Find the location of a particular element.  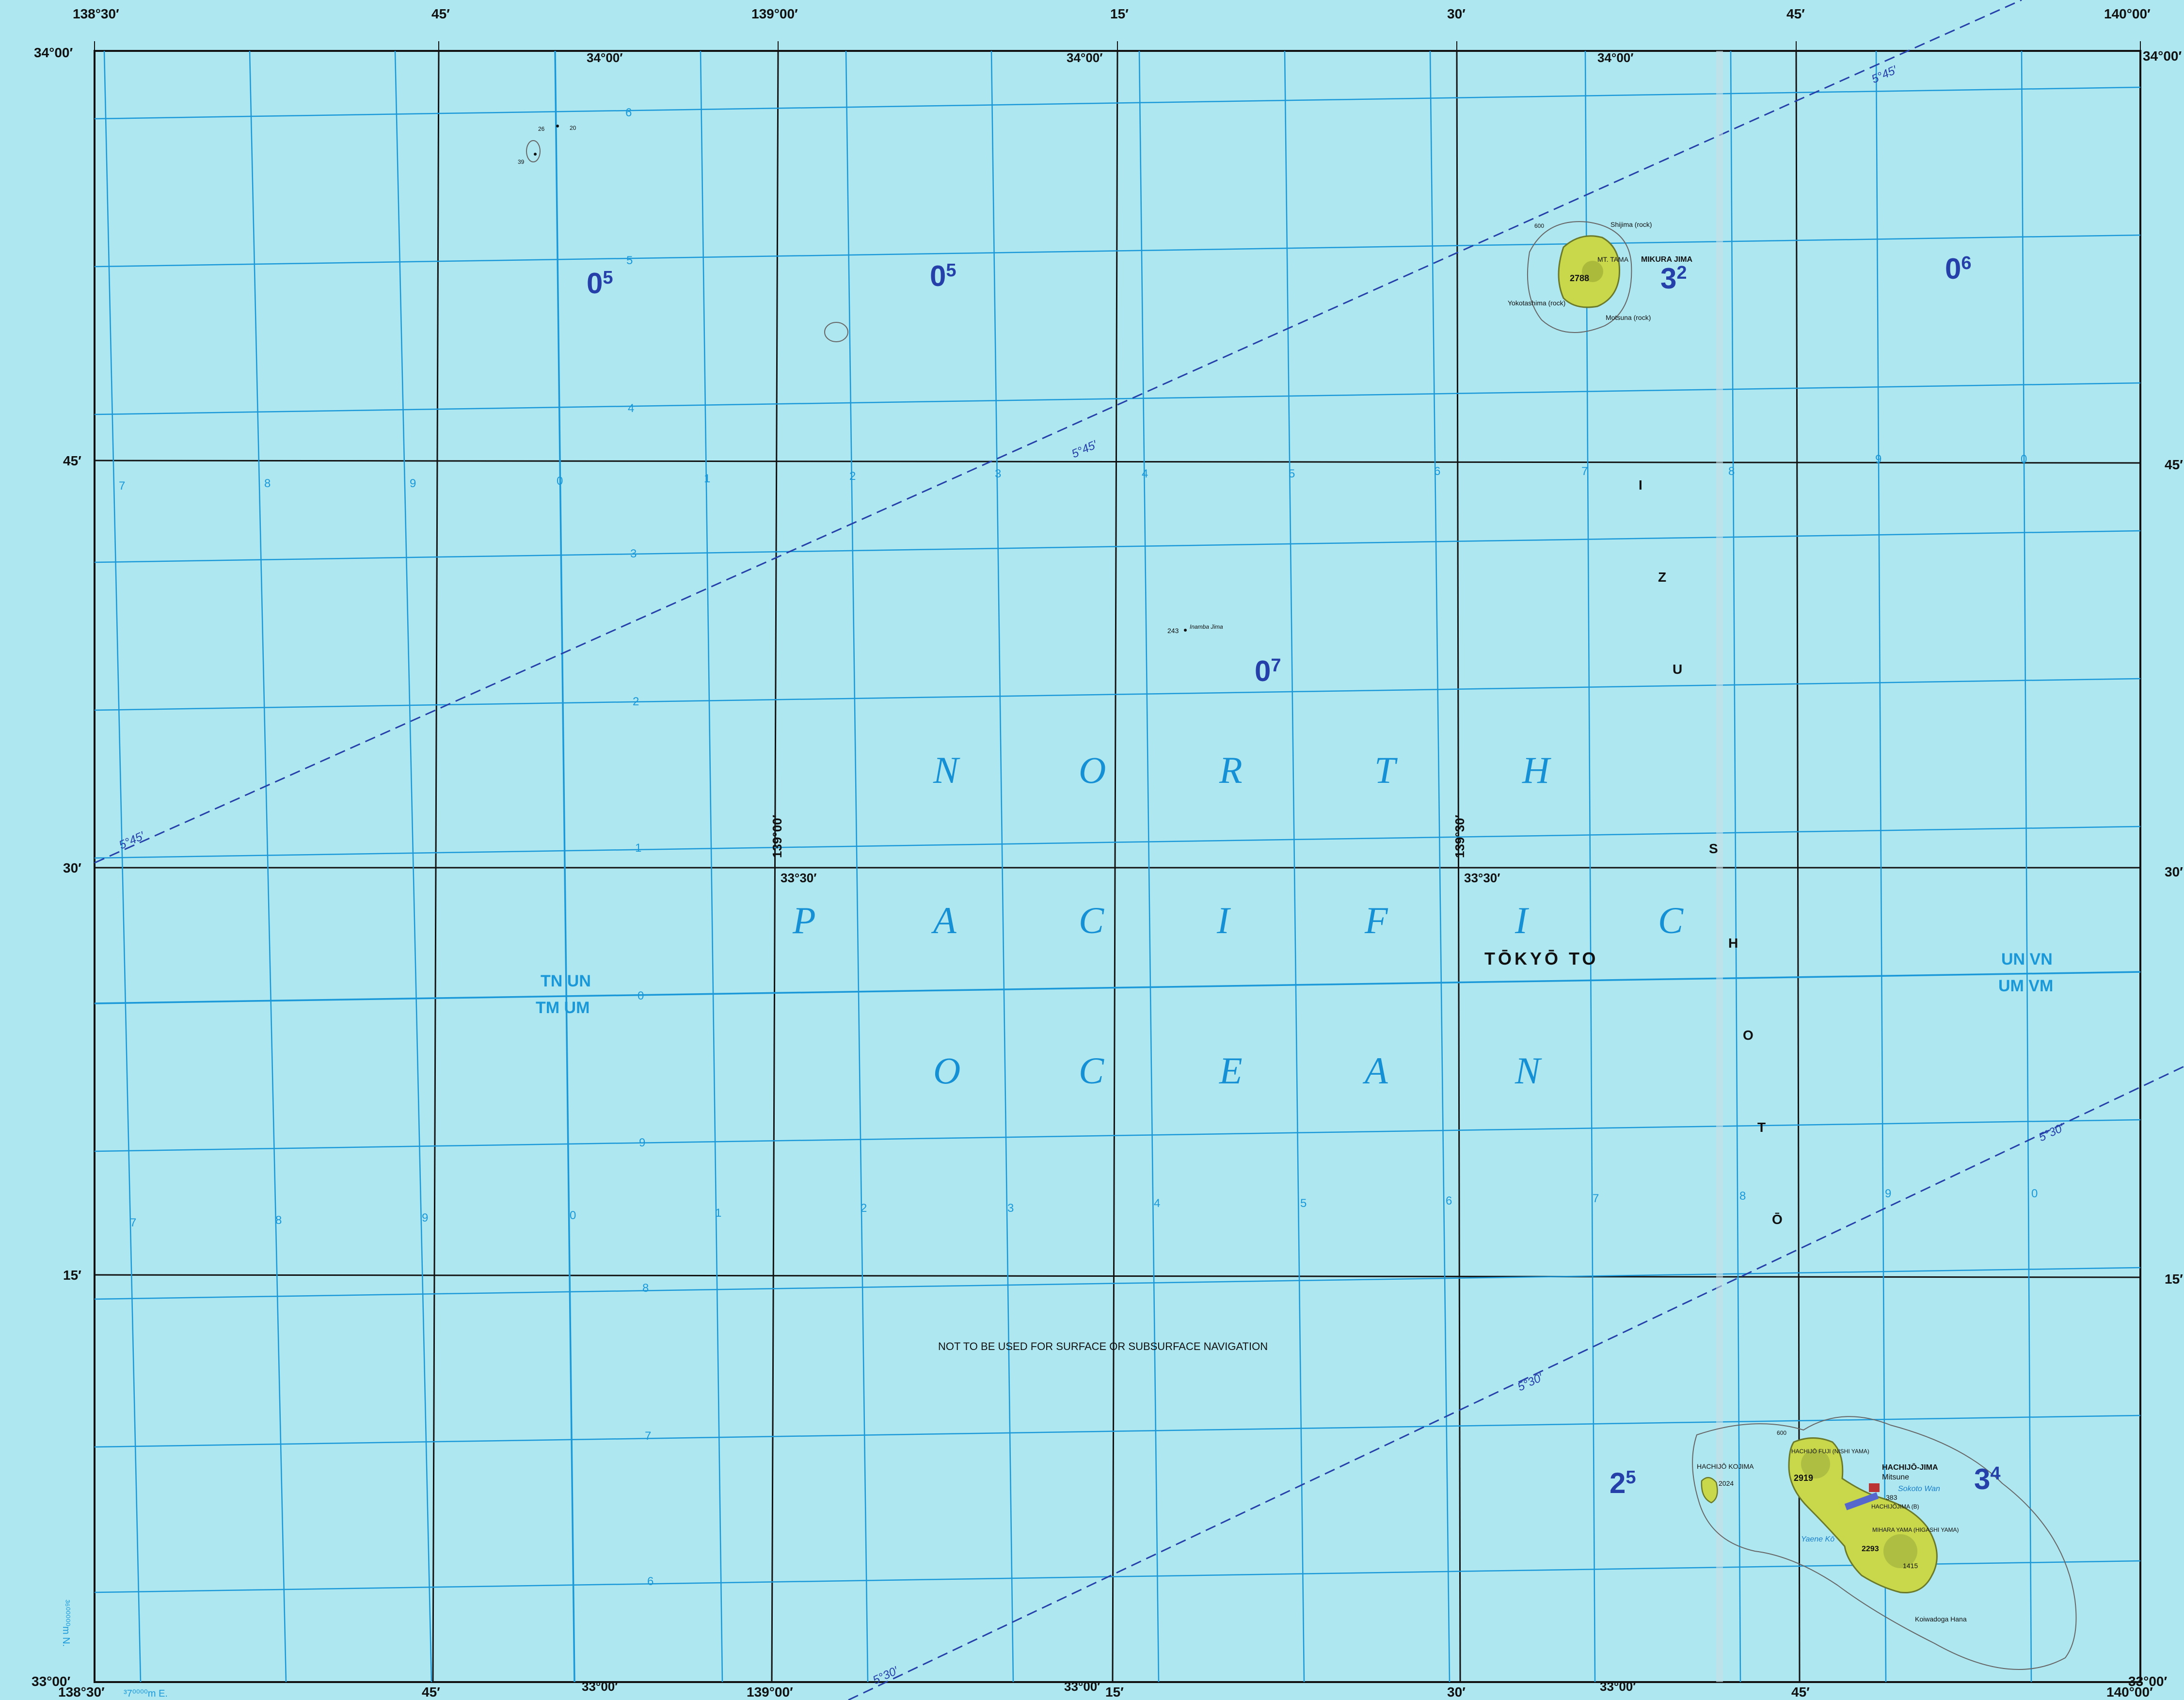

lat-label-right: 33°00′ is located at coordinates (2148, 1682).